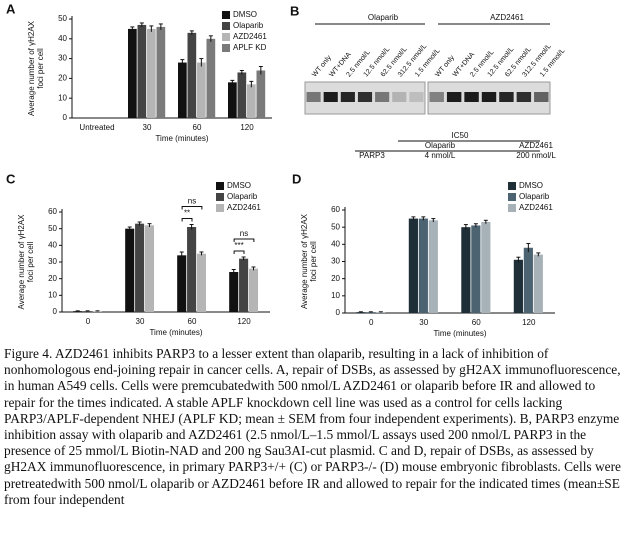 The width and height of the screenshot is (632, 536). Describe the element at coordinates (440, 155) in the screenshot. I see `table-cell: 4 nmol/L` at that location.